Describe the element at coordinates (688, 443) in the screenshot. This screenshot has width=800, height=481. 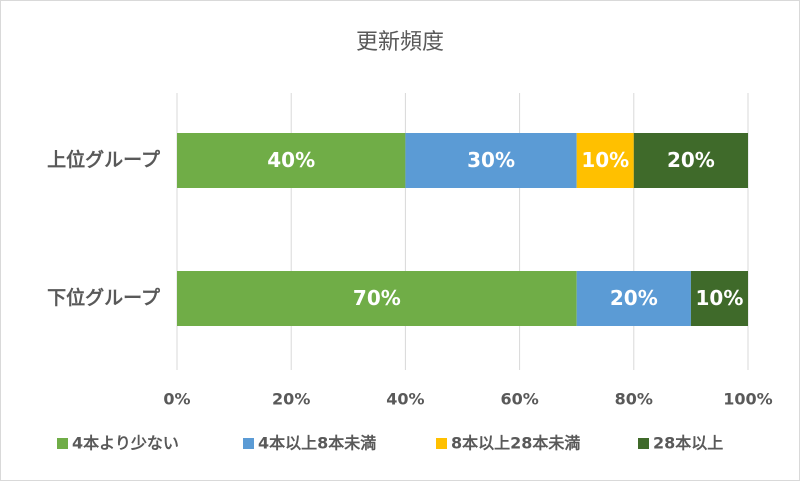
I see `legend-label: 28本以上` at that location.